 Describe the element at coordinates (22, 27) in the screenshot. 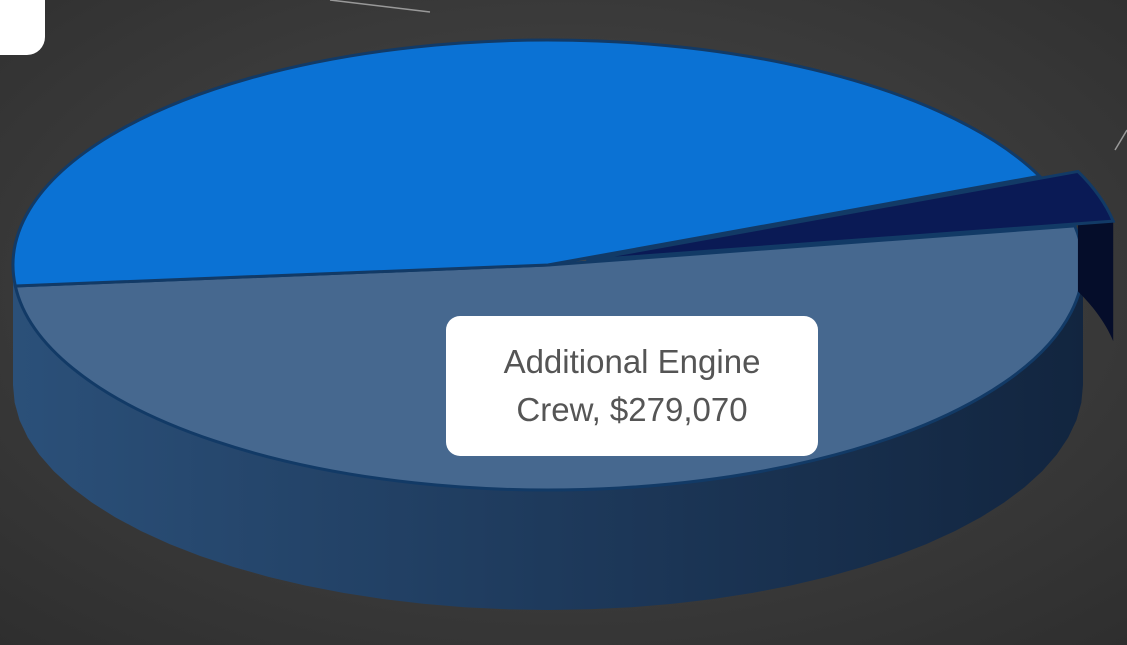

I see `cut-off-label-box` at that location.